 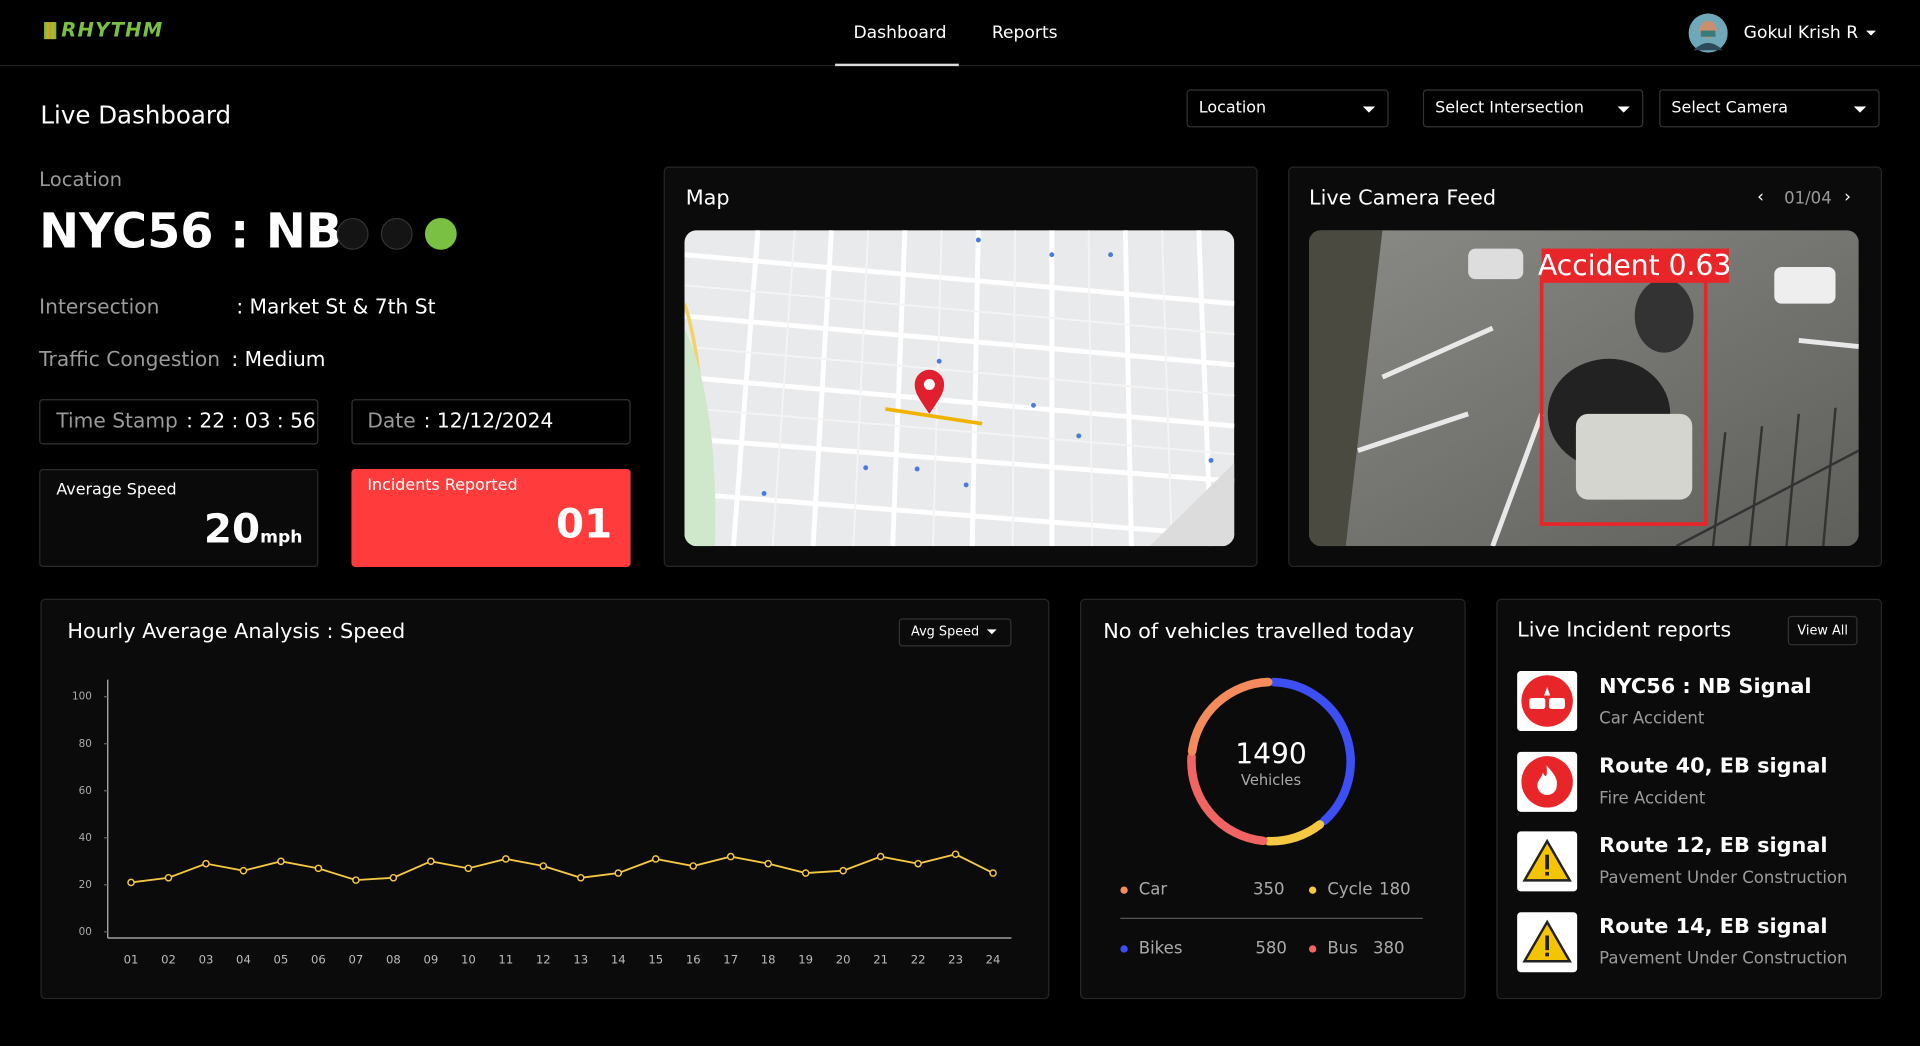 What do you see at coordinates (1847, 197) in the screenshot?
I see `next-camera: ›` at bounding box center [1847, 197].